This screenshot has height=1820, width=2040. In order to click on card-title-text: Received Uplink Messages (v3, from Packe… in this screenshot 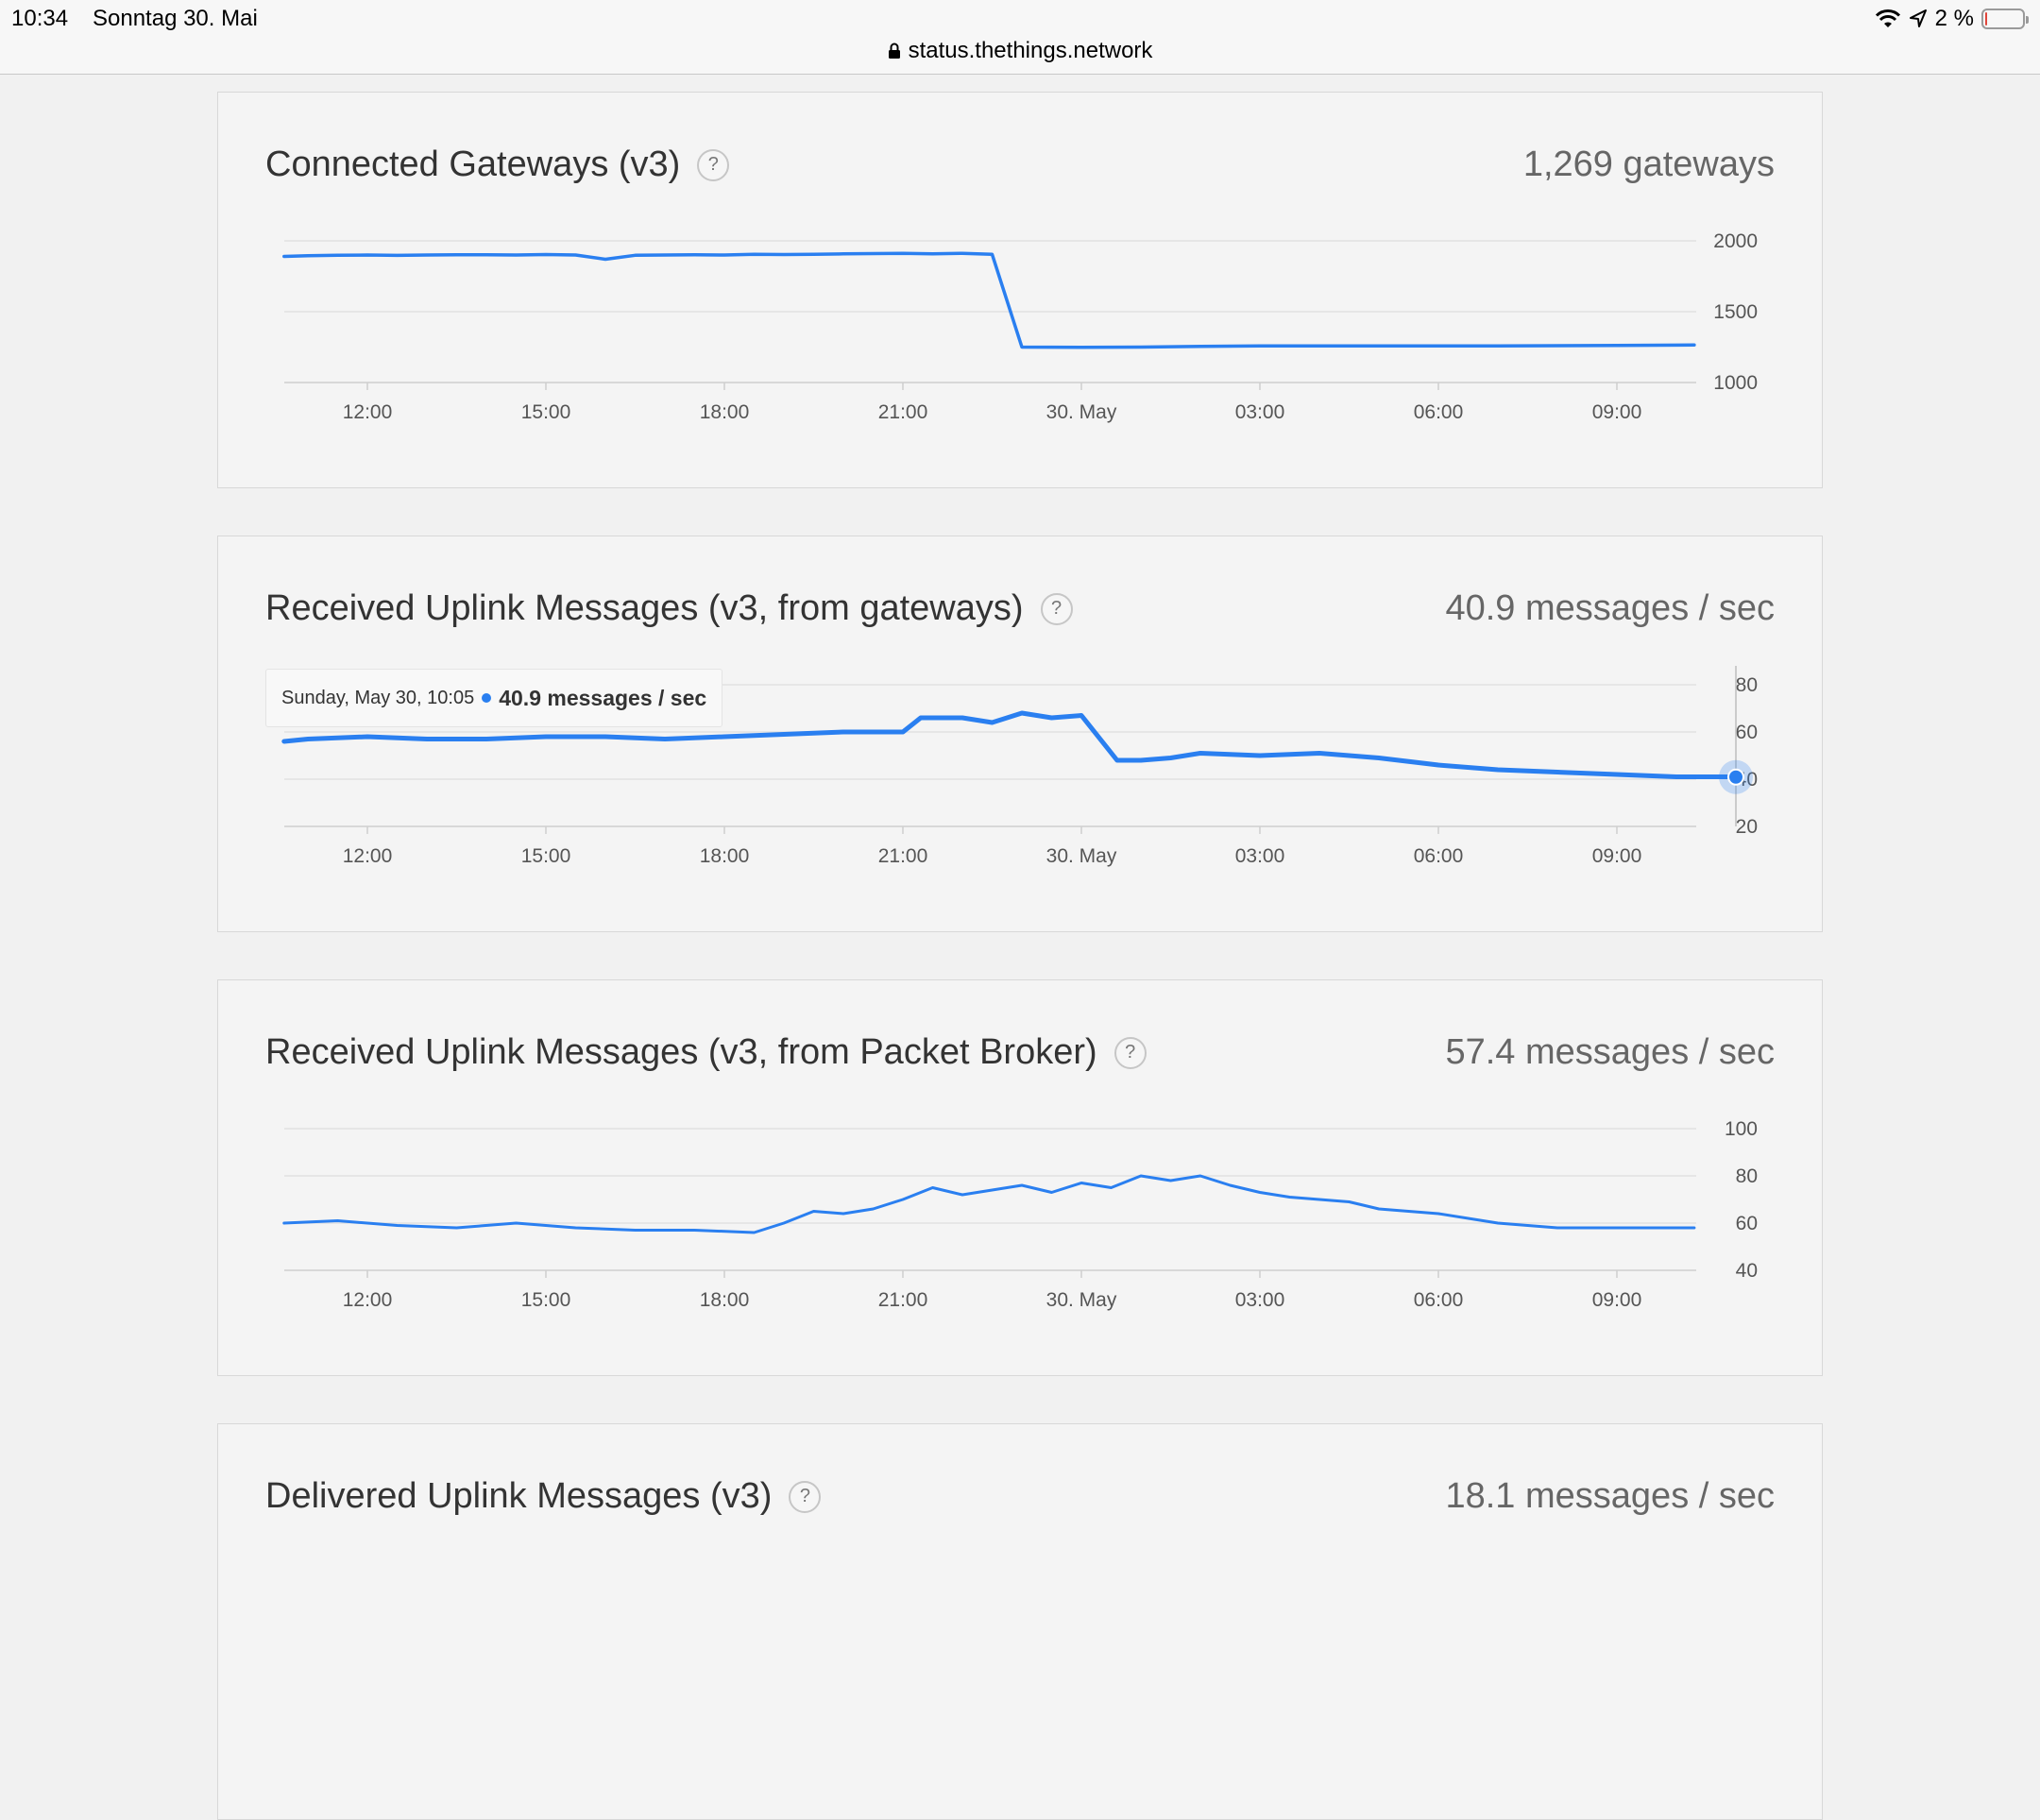, I will do `click(681, 1052)`.